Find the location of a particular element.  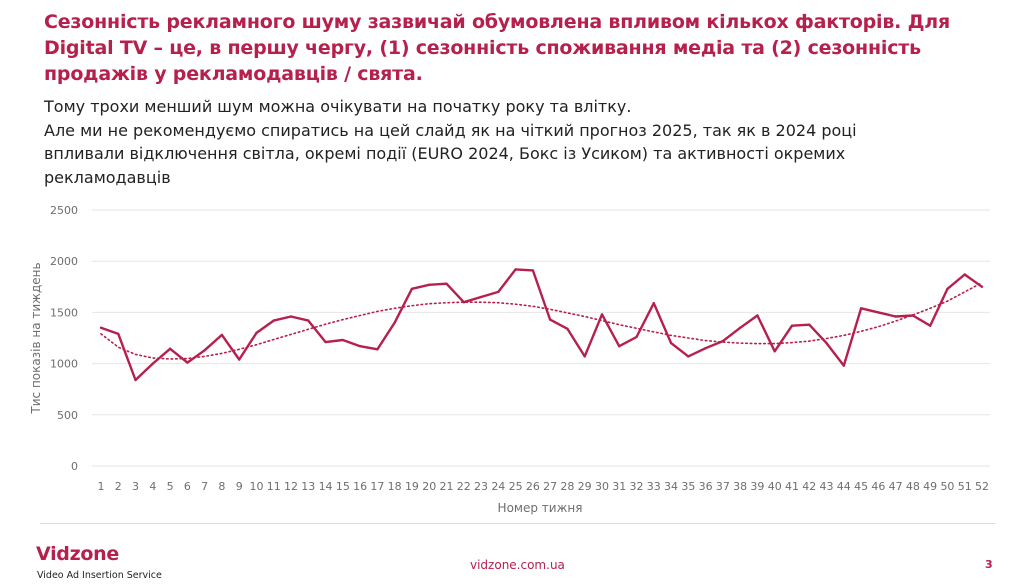

x-tick-label: 48 is located at coordinates (913, 486).